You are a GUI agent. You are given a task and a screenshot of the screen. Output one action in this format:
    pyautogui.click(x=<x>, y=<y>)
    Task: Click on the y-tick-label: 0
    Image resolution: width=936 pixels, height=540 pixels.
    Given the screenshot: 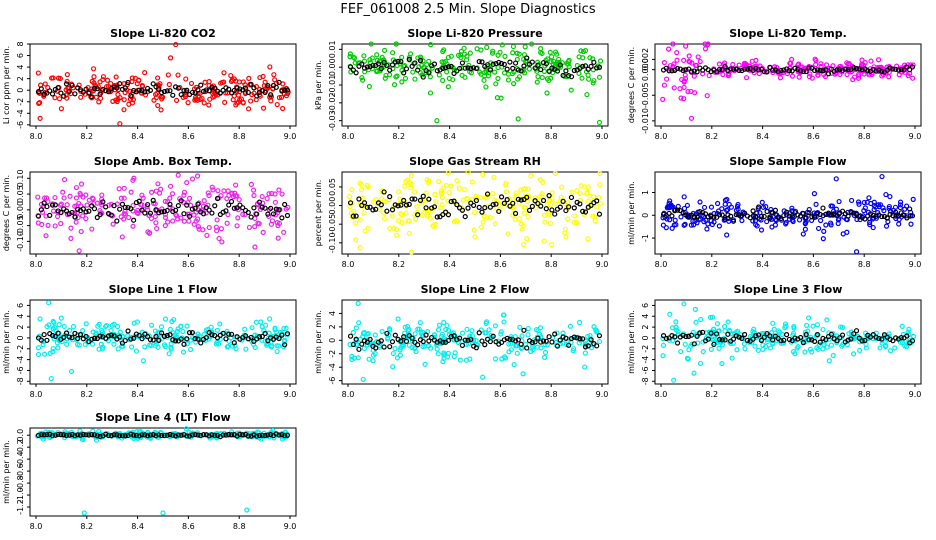 What is the action you would take?
    pyautogui.click(x=20, y=337)
    